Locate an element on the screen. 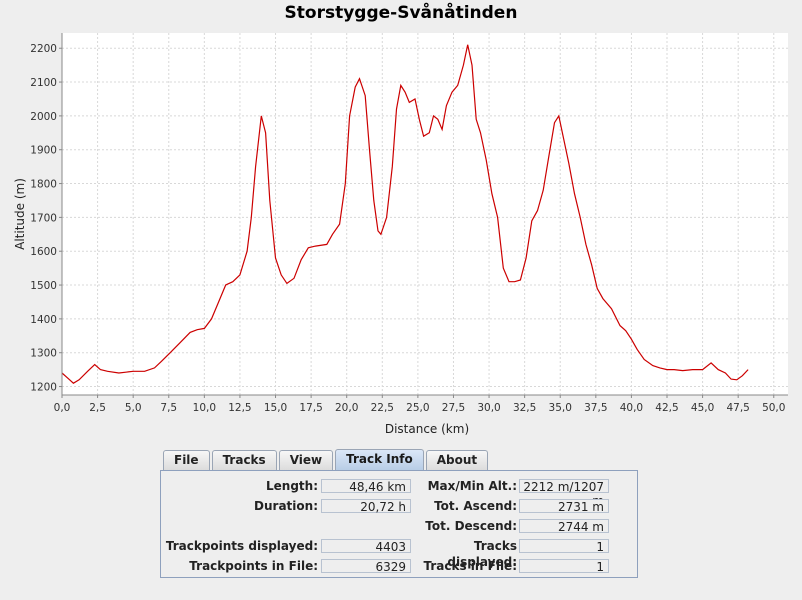 This screenshot has width=802, height=600. tracks-displayed-value: 1 is located at coordinates (564, 546).